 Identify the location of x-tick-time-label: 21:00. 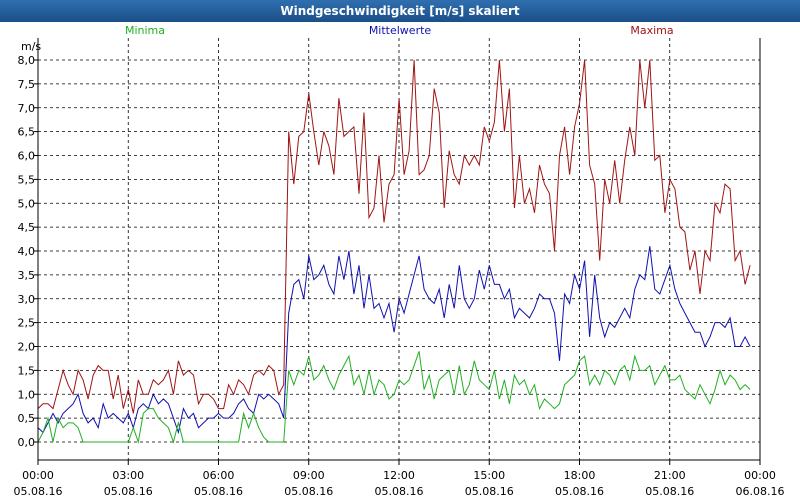
(670, 475).